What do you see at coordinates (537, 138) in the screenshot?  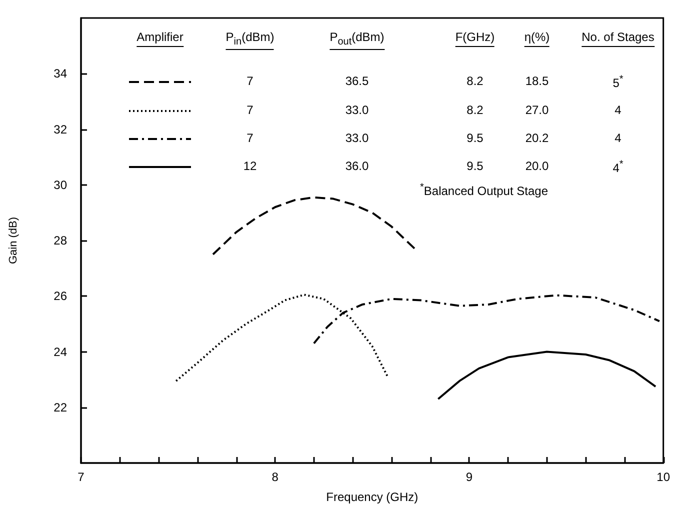 I see `annotation: 20.2` at bounding box center [537, 138].